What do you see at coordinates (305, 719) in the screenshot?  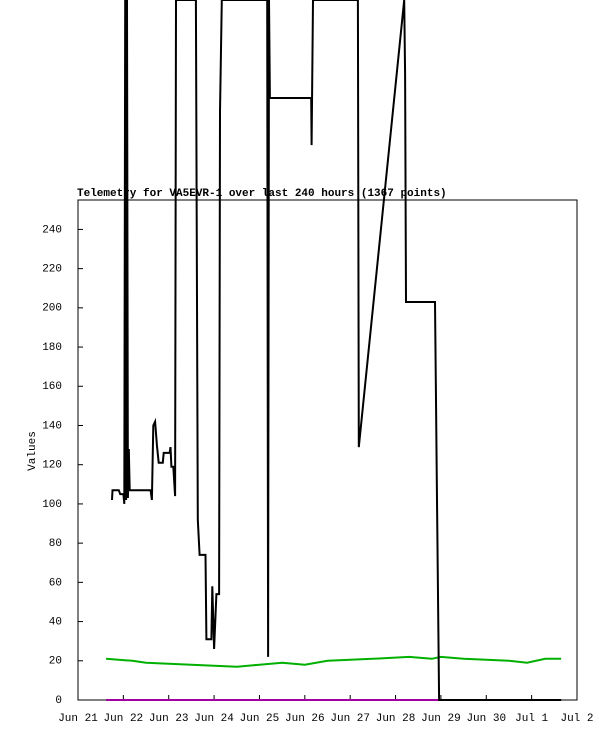 I see `x-tick-label: Jun 26` at bounding box center [305, 719].